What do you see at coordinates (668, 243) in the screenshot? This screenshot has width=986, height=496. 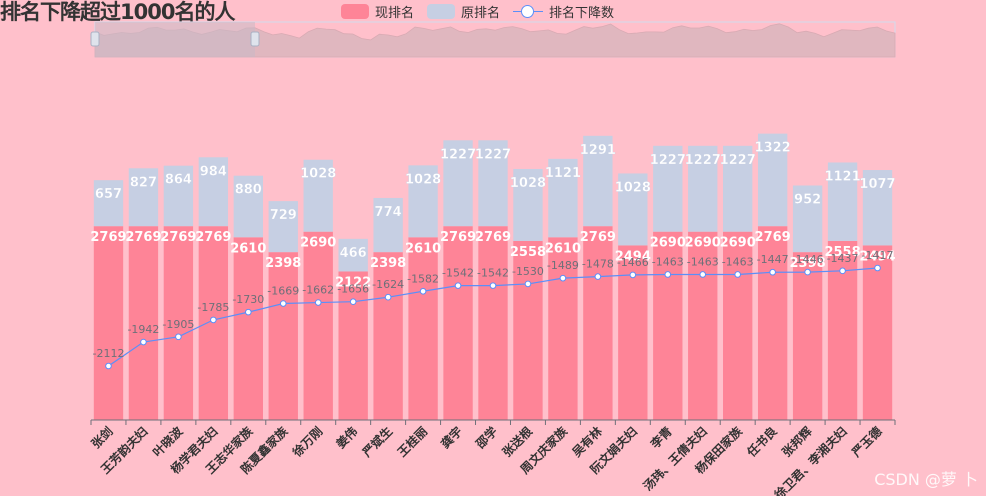 I see `label-current-16: 2690` at bounding box center [668, 243].